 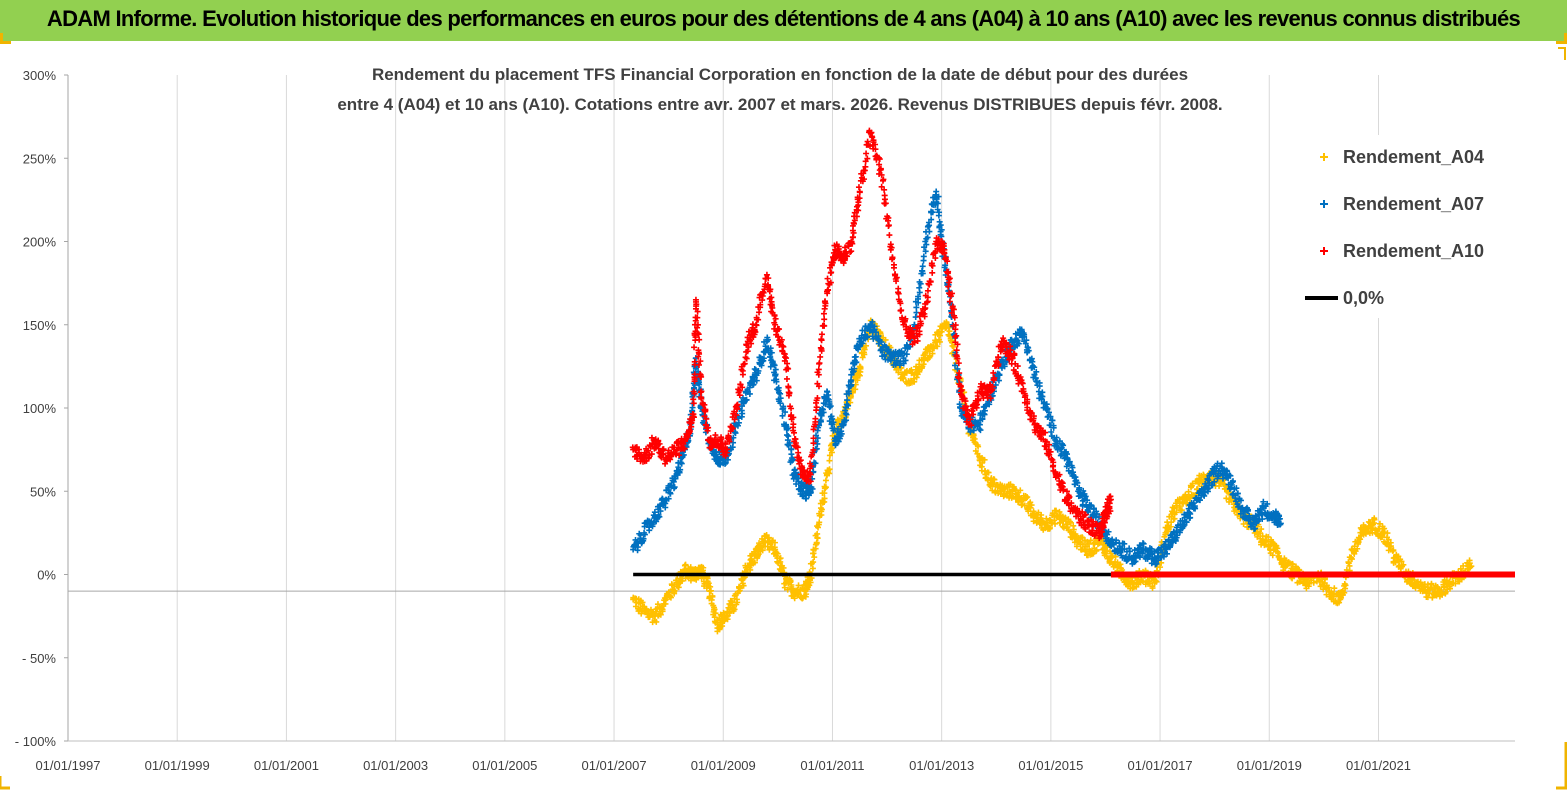 What do you see at coordinates (832, 765) in the screenshot?
I see `x-tick-label: 01/01/2011` at bounding box center [832, 765].